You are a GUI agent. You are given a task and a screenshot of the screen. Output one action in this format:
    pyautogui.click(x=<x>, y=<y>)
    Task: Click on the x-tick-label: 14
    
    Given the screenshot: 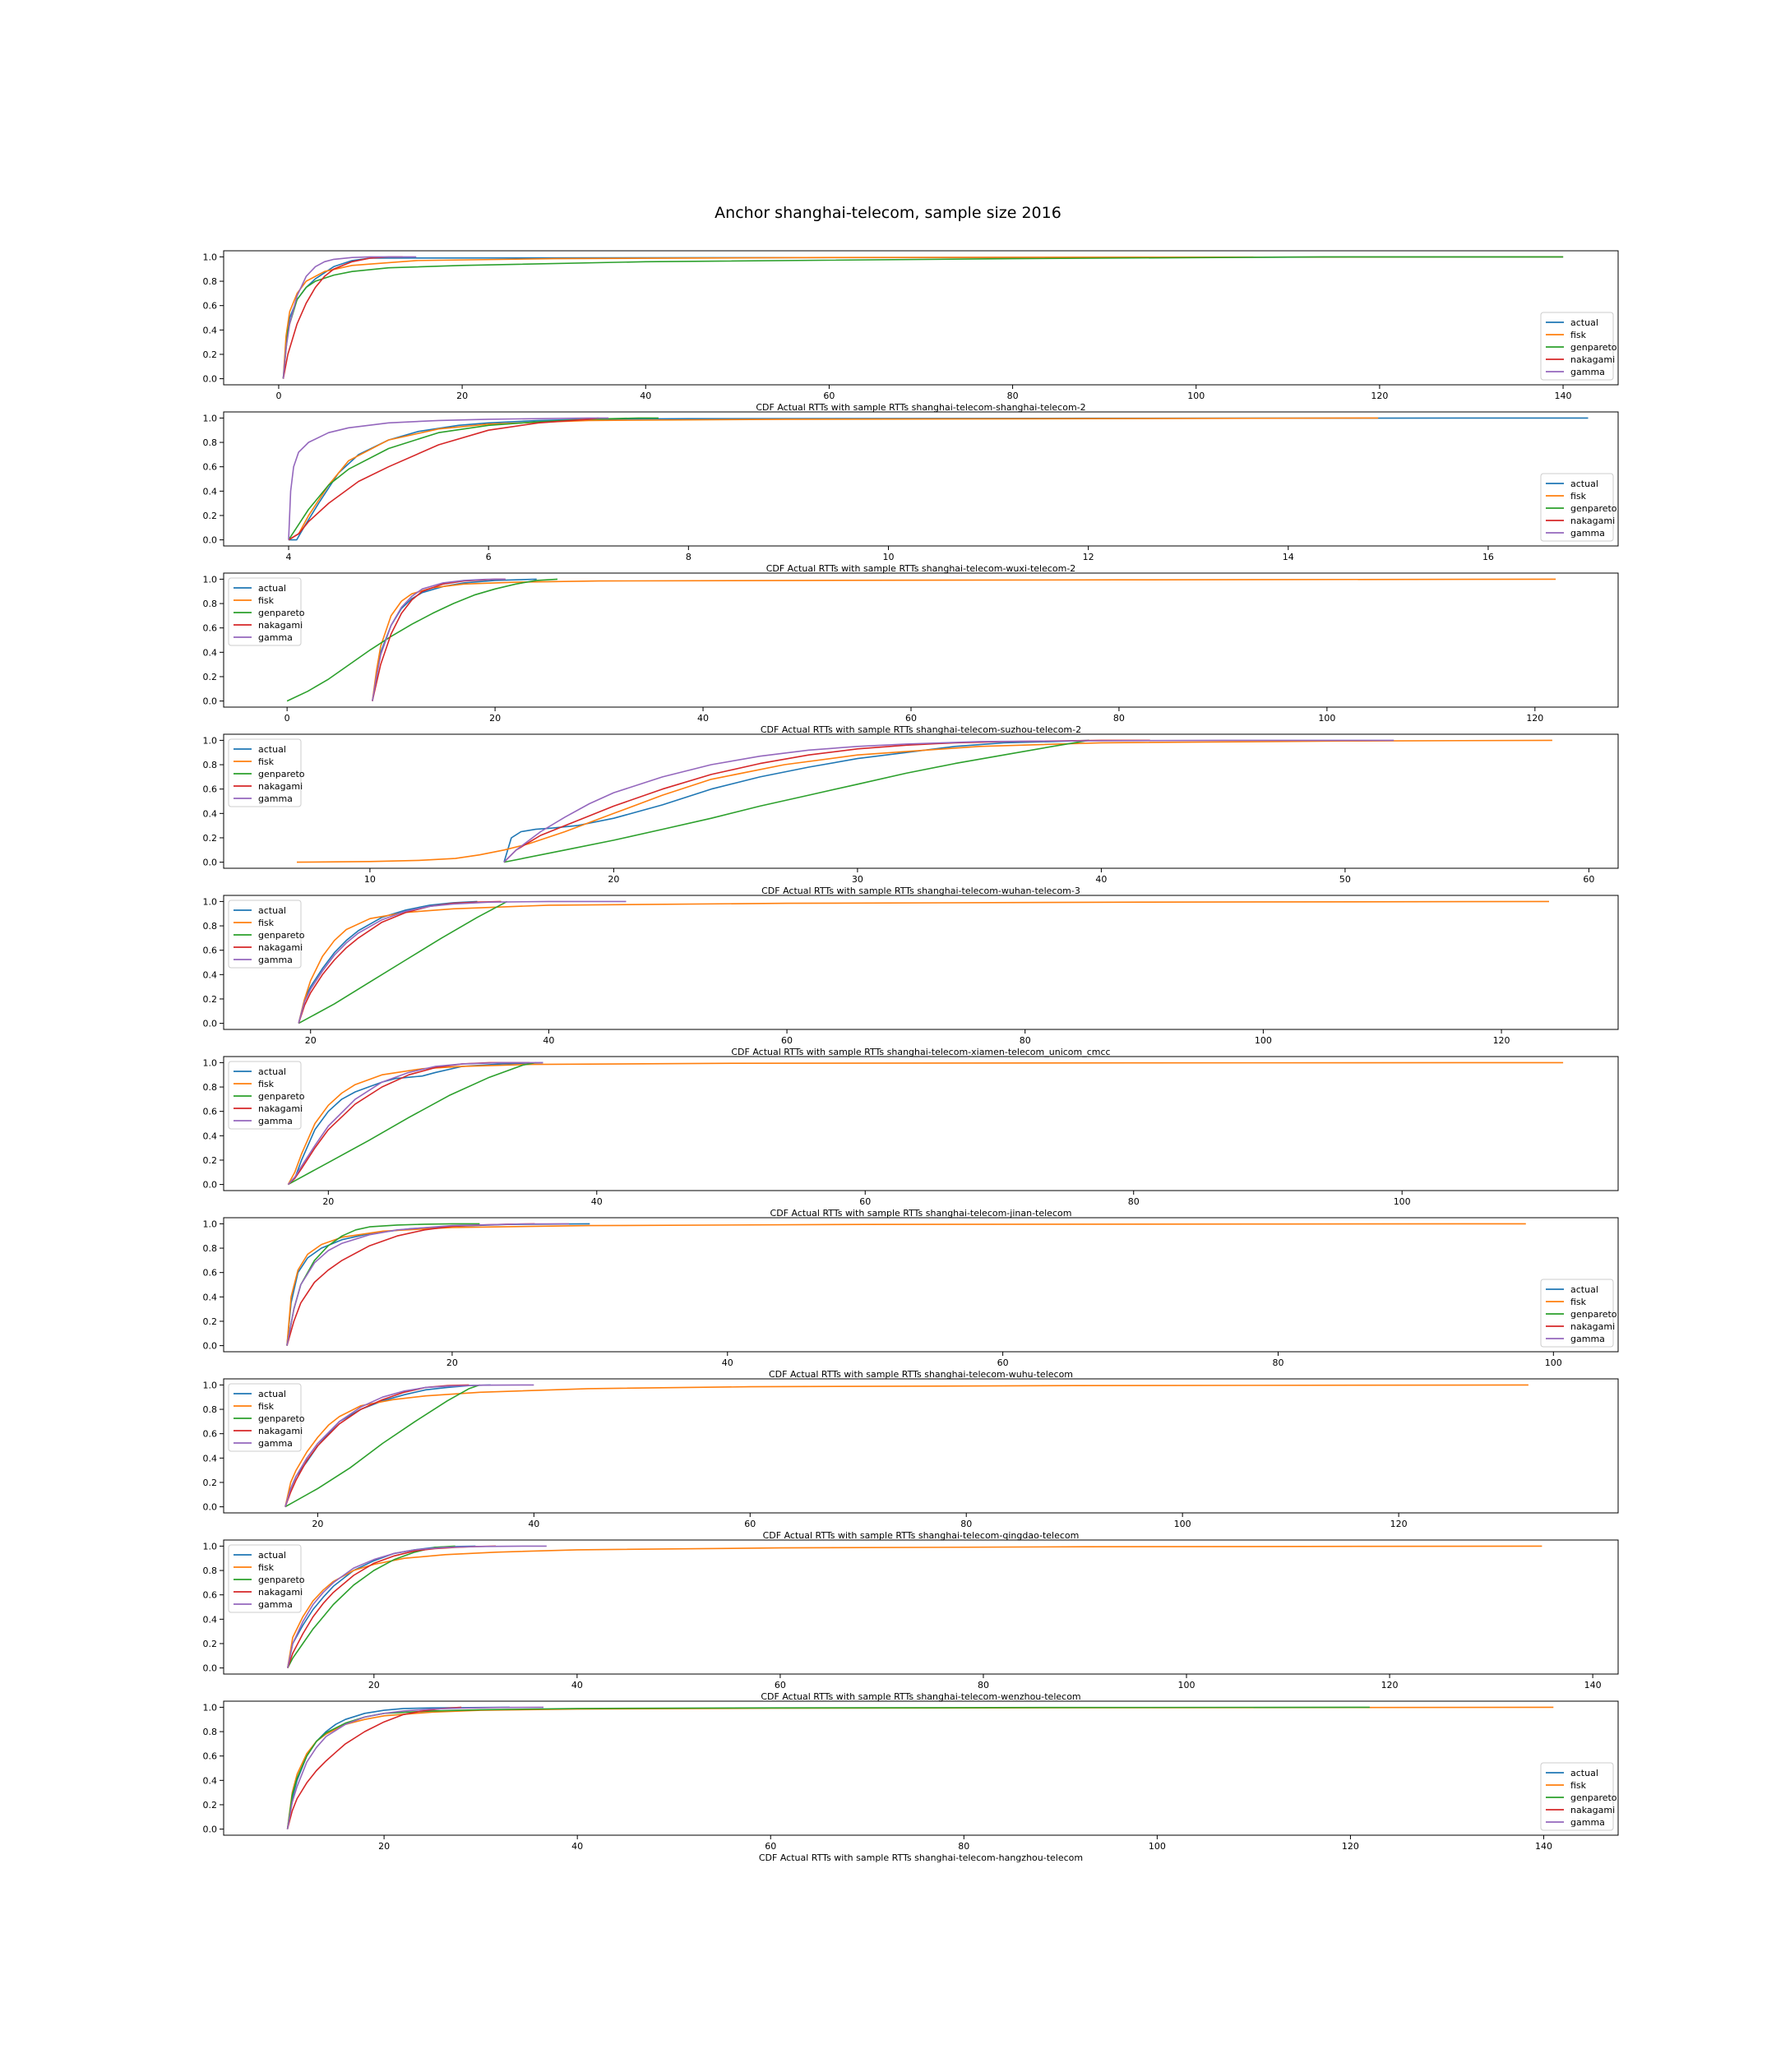 What is the action you would take?
    pyautogui.click(x=1288, y=557)
    